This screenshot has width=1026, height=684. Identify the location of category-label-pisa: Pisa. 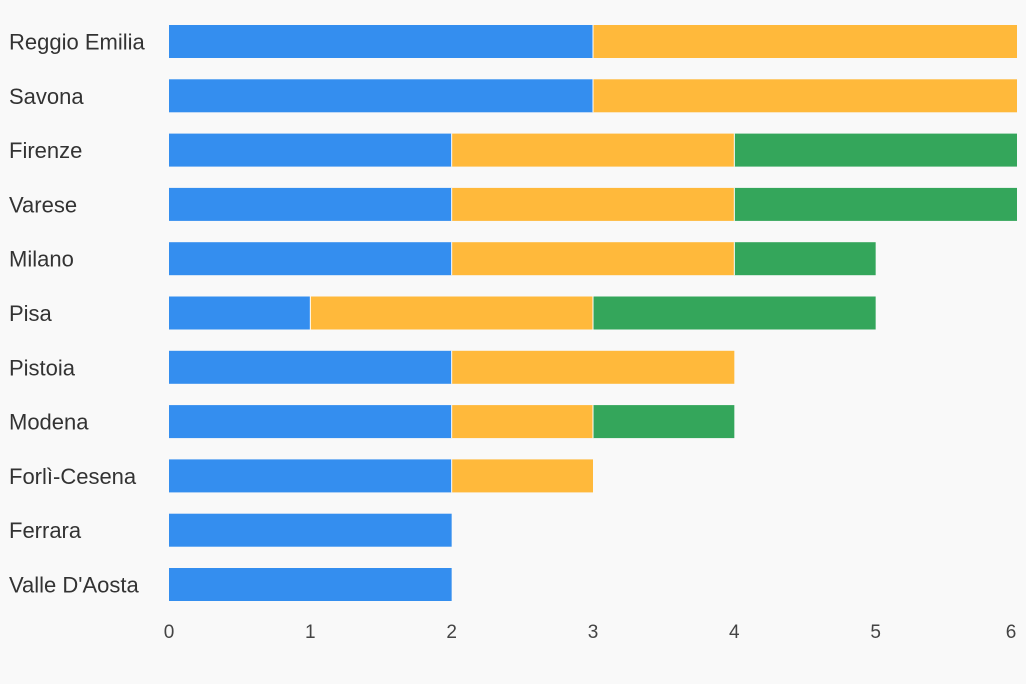
(31, 313).